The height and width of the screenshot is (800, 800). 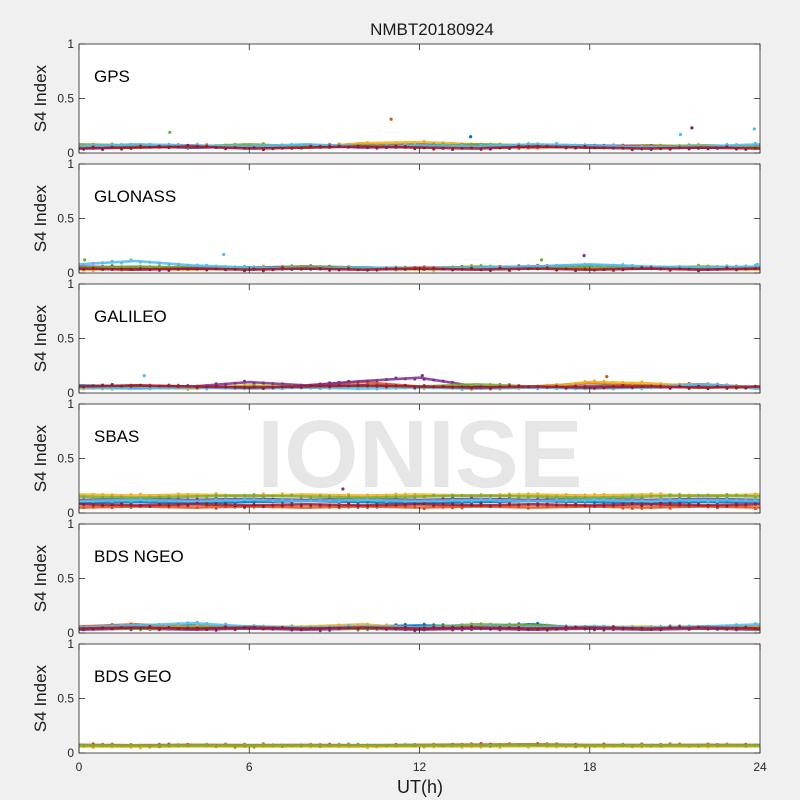 I want to click on watermark: IONISE, so click(x=419, y=454).